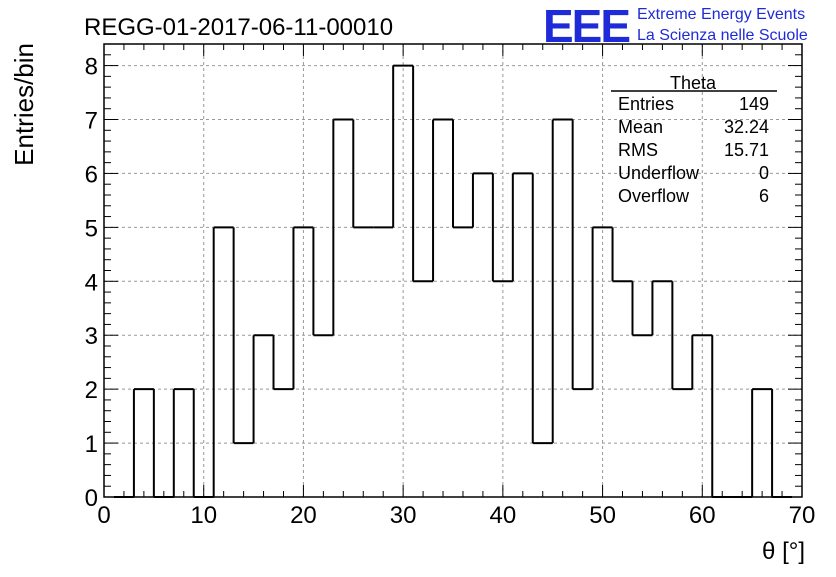 This screenshot has width=836, height=577. I want to click on x-tick-labels: 0 10 20 30 40 50 60 70, so click(456, 515).